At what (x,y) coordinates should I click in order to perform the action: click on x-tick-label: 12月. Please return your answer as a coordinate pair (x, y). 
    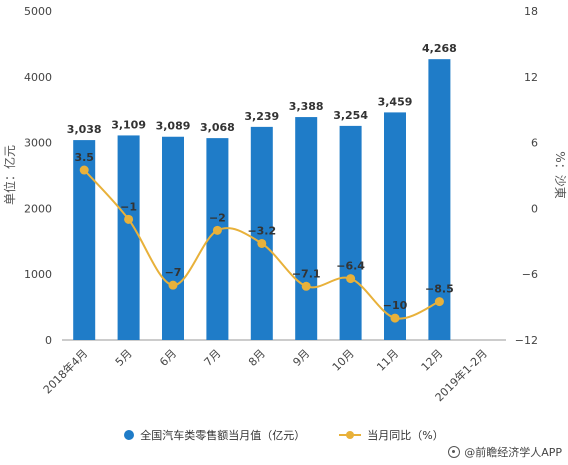
    Looking at the image, I should click on (432, 360).